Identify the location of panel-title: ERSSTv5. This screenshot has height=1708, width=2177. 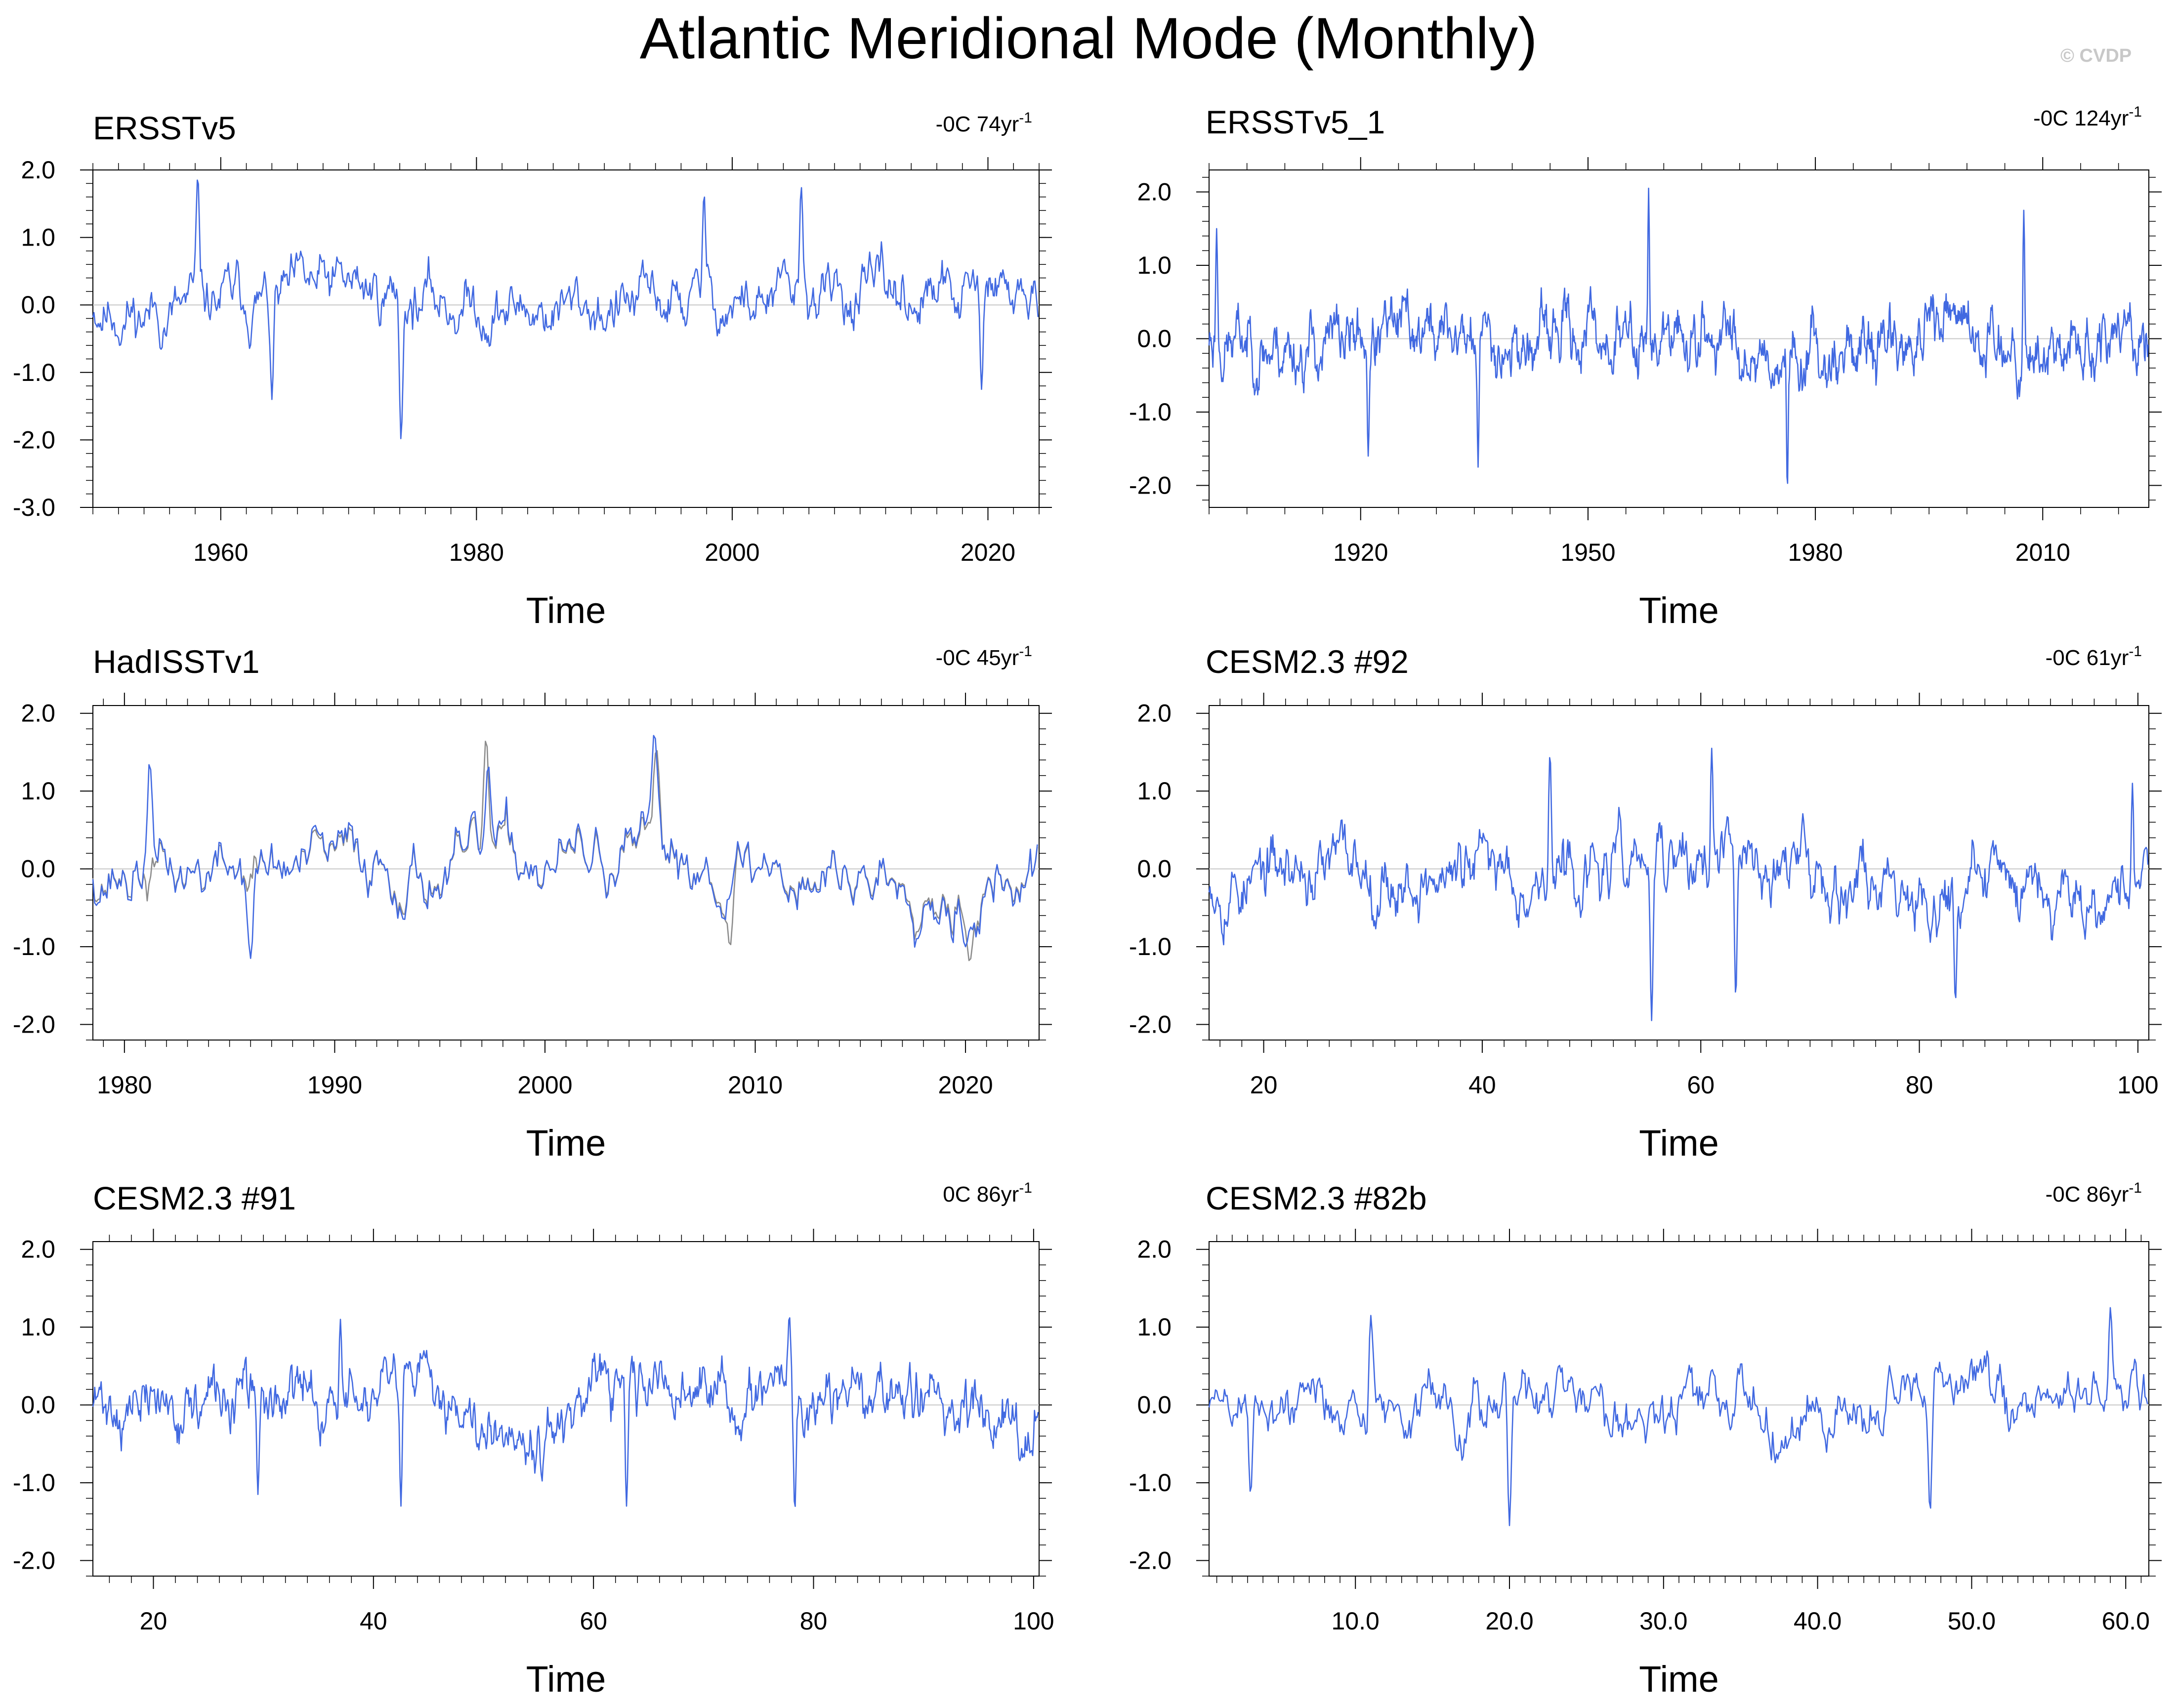
(164, 128).